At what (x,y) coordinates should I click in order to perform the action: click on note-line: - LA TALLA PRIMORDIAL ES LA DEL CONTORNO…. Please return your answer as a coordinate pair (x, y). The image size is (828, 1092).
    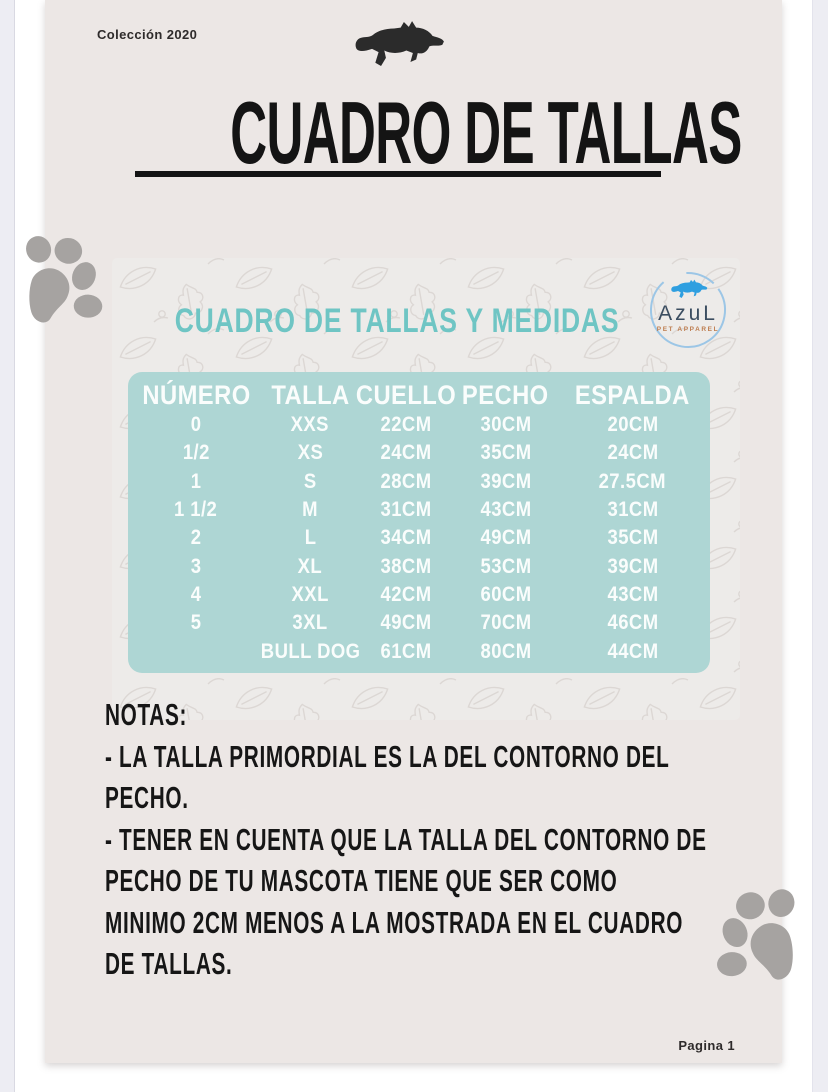
    Looking at the image, I should click on (387, 756).